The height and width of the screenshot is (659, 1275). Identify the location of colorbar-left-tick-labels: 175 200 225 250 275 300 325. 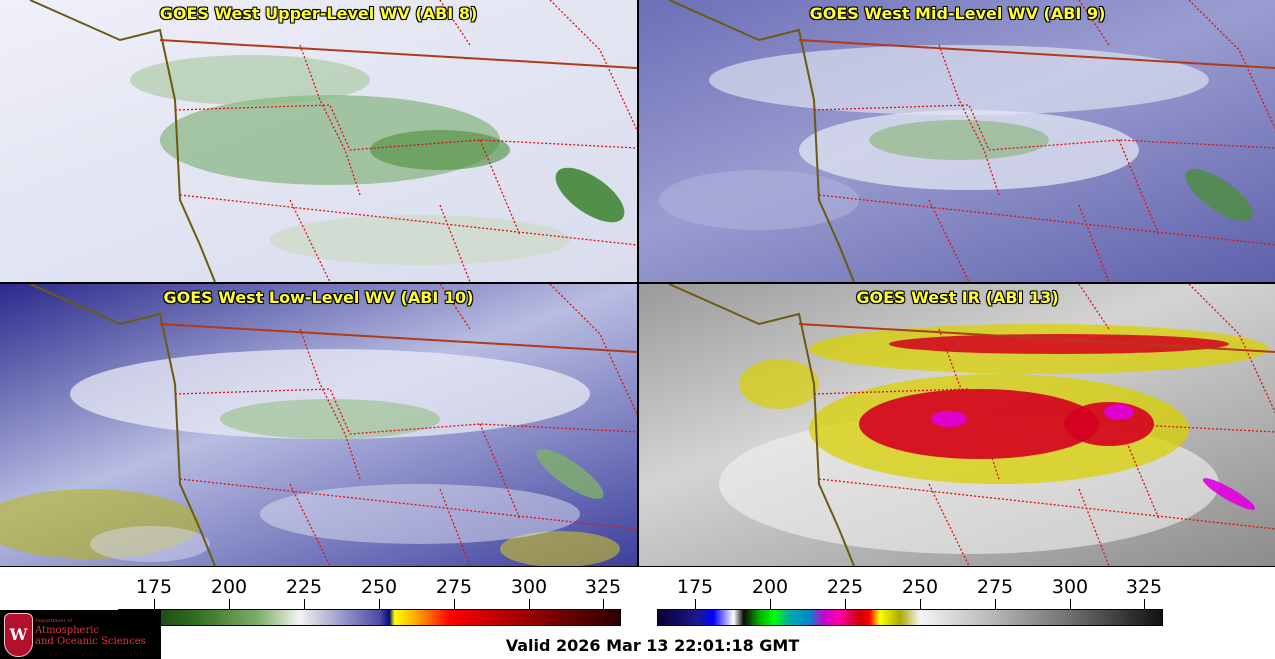
(318, 587).